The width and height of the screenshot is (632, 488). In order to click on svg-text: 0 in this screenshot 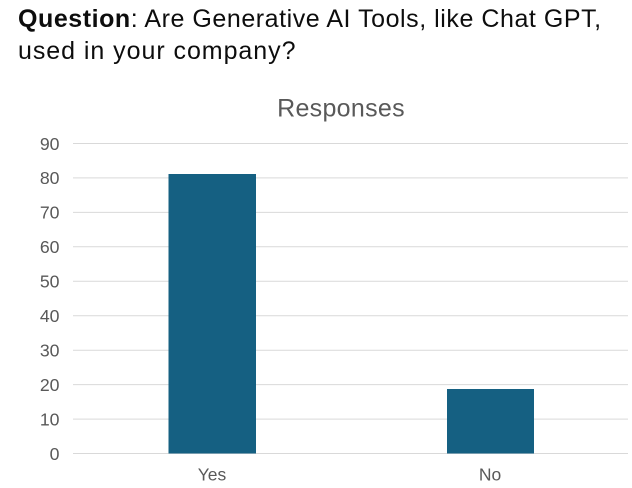, I will do `click(55, 454)`.